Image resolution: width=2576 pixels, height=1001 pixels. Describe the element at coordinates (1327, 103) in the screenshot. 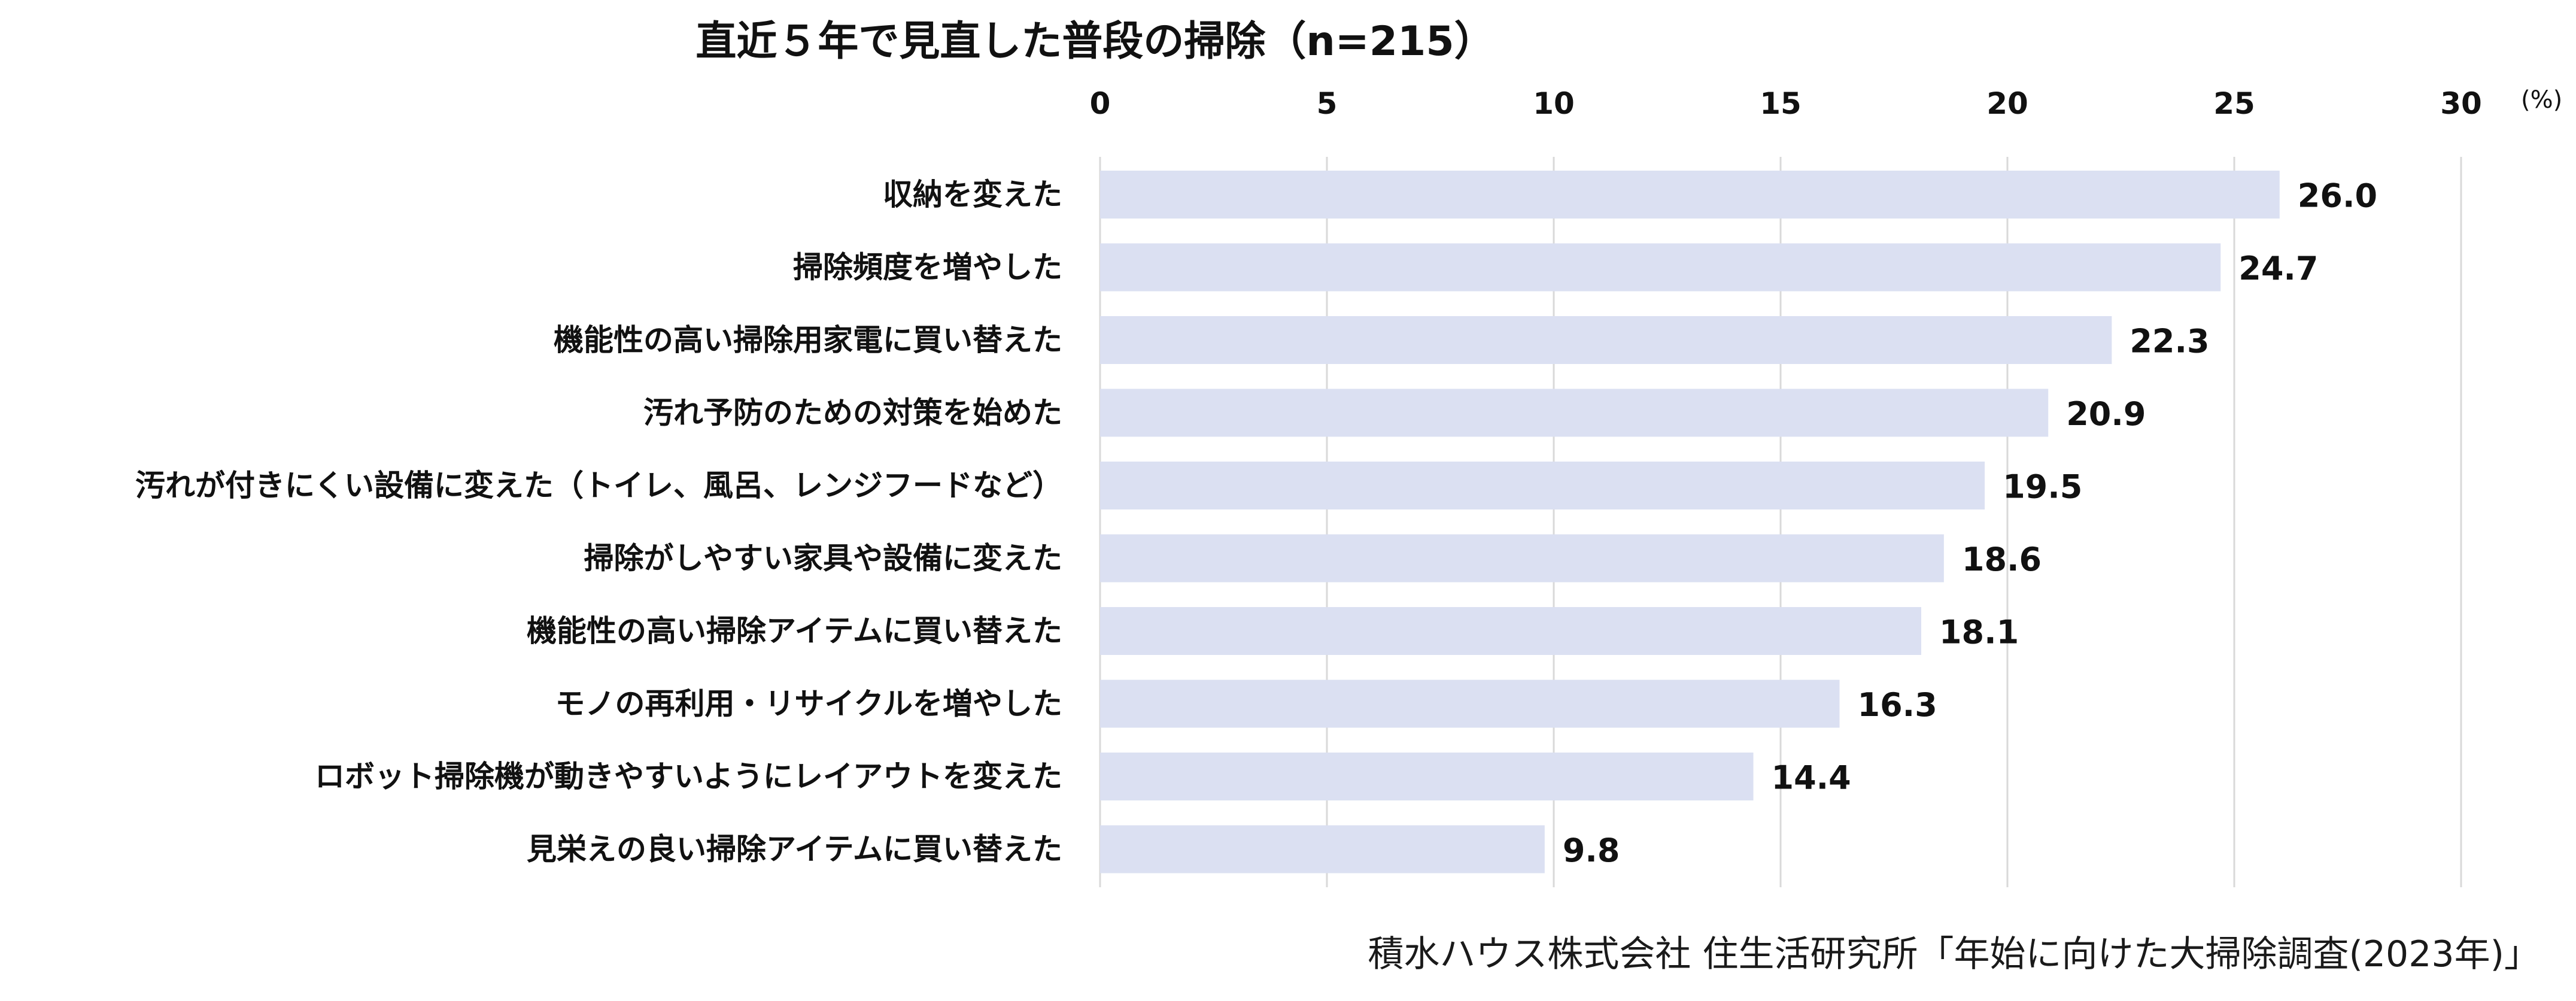

I see `x-tick-label: 5` at that location.